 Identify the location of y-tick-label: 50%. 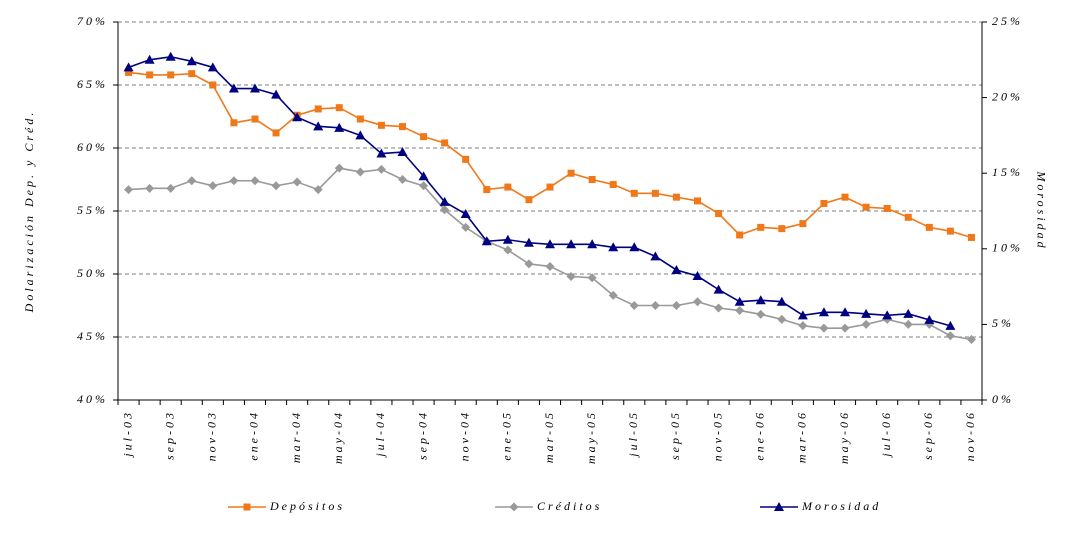
(92, 273).